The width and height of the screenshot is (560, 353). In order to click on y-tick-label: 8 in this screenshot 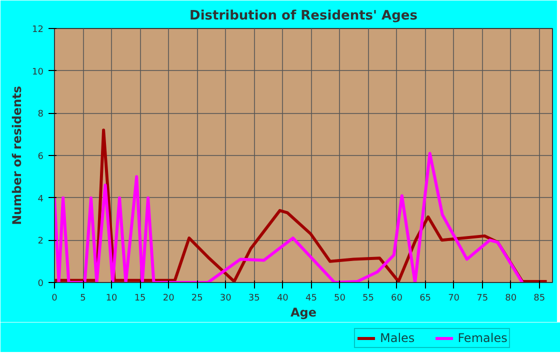, I will do `click(41, 115)`.